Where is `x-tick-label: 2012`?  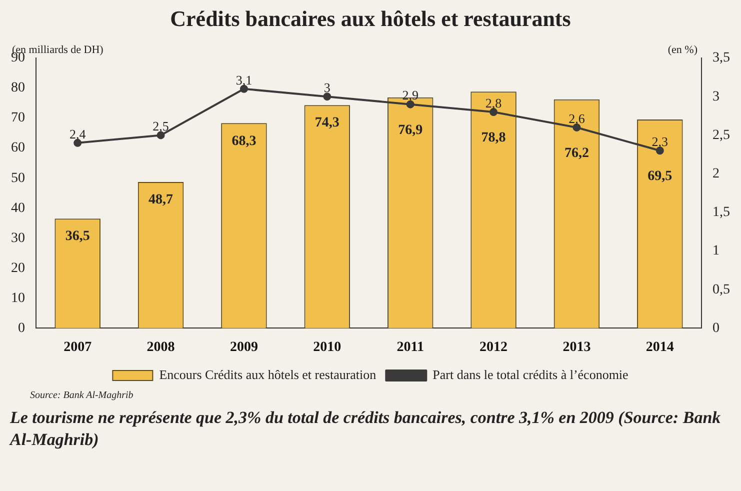 x-tick-label: 2012 is located at coordinates (494, 348).